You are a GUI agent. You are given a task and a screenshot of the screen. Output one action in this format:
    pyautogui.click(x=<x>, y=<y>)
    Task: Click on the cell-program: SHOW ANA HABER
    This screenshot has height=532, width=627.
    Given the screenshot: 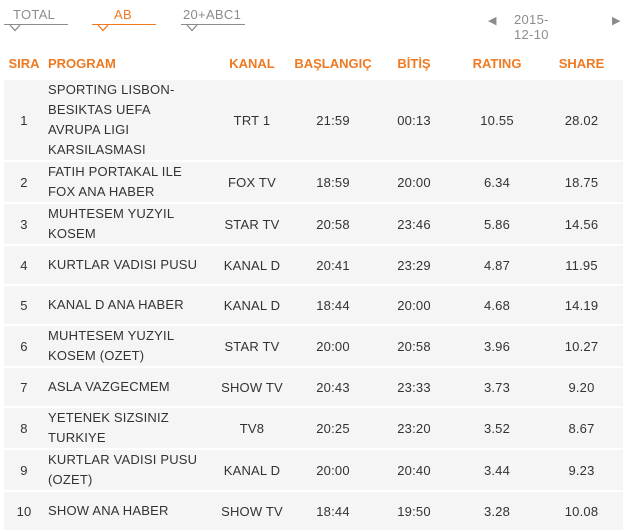 What is the action you would take?
    pyautogui.click(x=128, y=511)
    